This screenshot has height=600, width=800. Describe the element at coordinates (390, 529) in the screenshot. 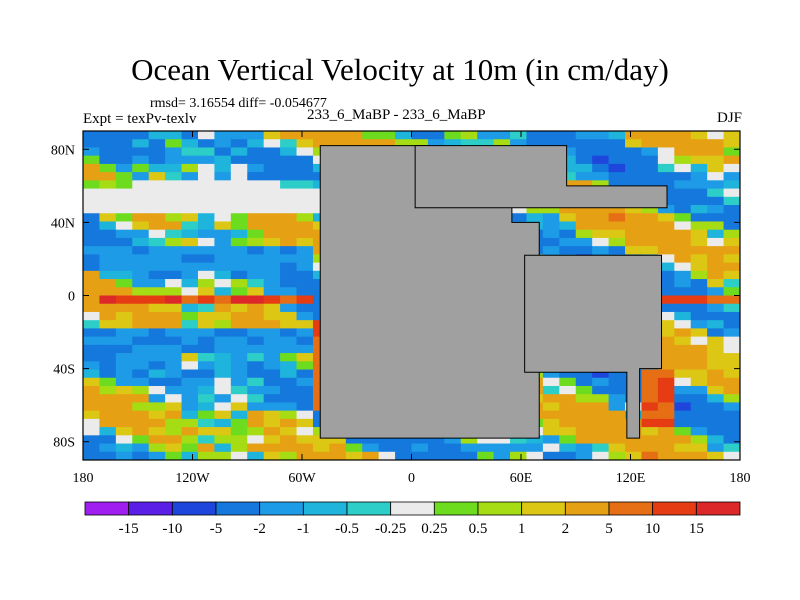

I see `colorbar-label: -0.25` at that location.